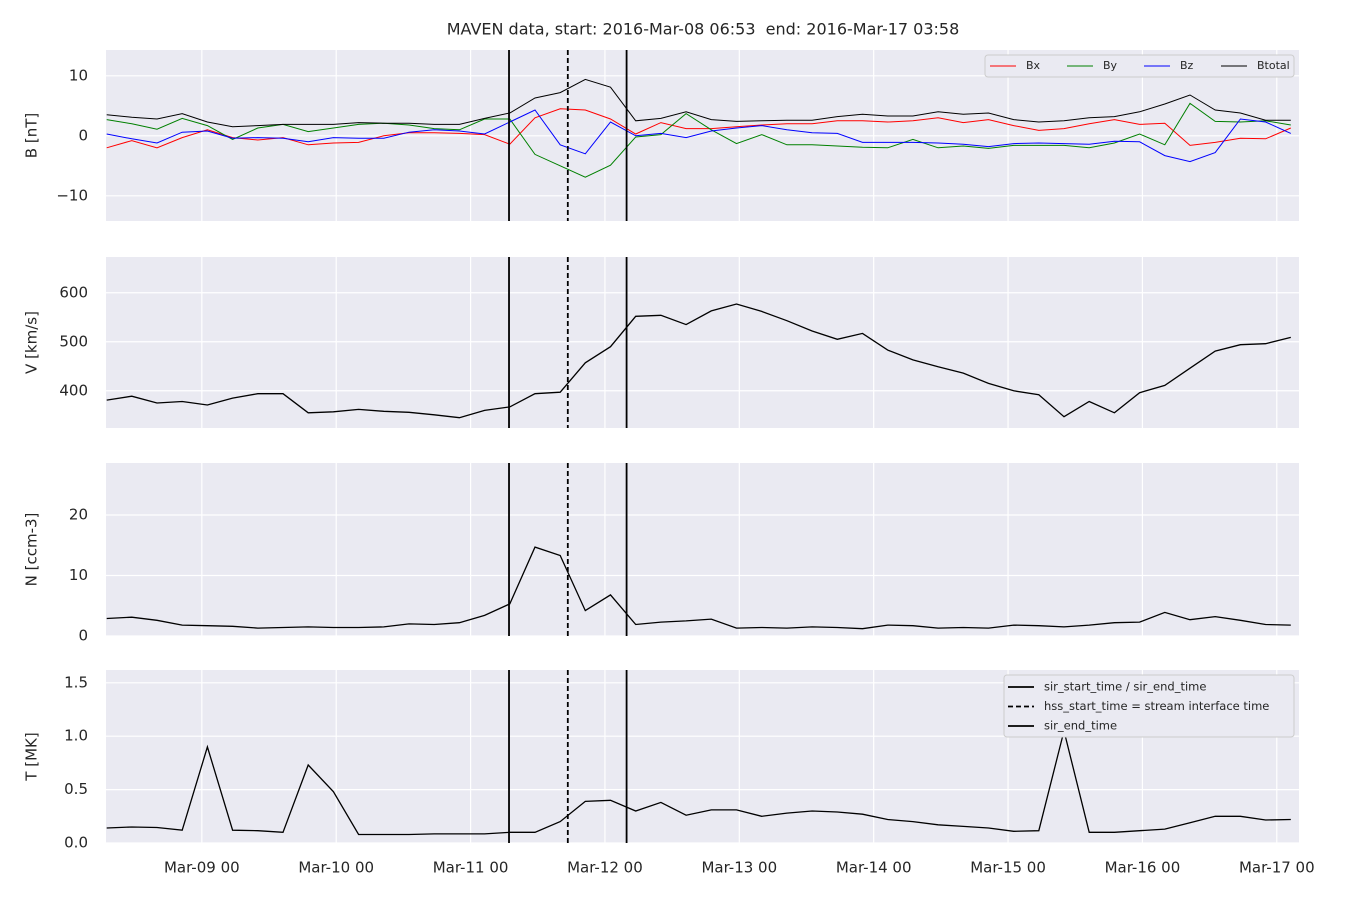 Image resolution: width=1350 pixels, height=900 pixels. I want to click on y-axis-label: T [MK], so click(32, 756).